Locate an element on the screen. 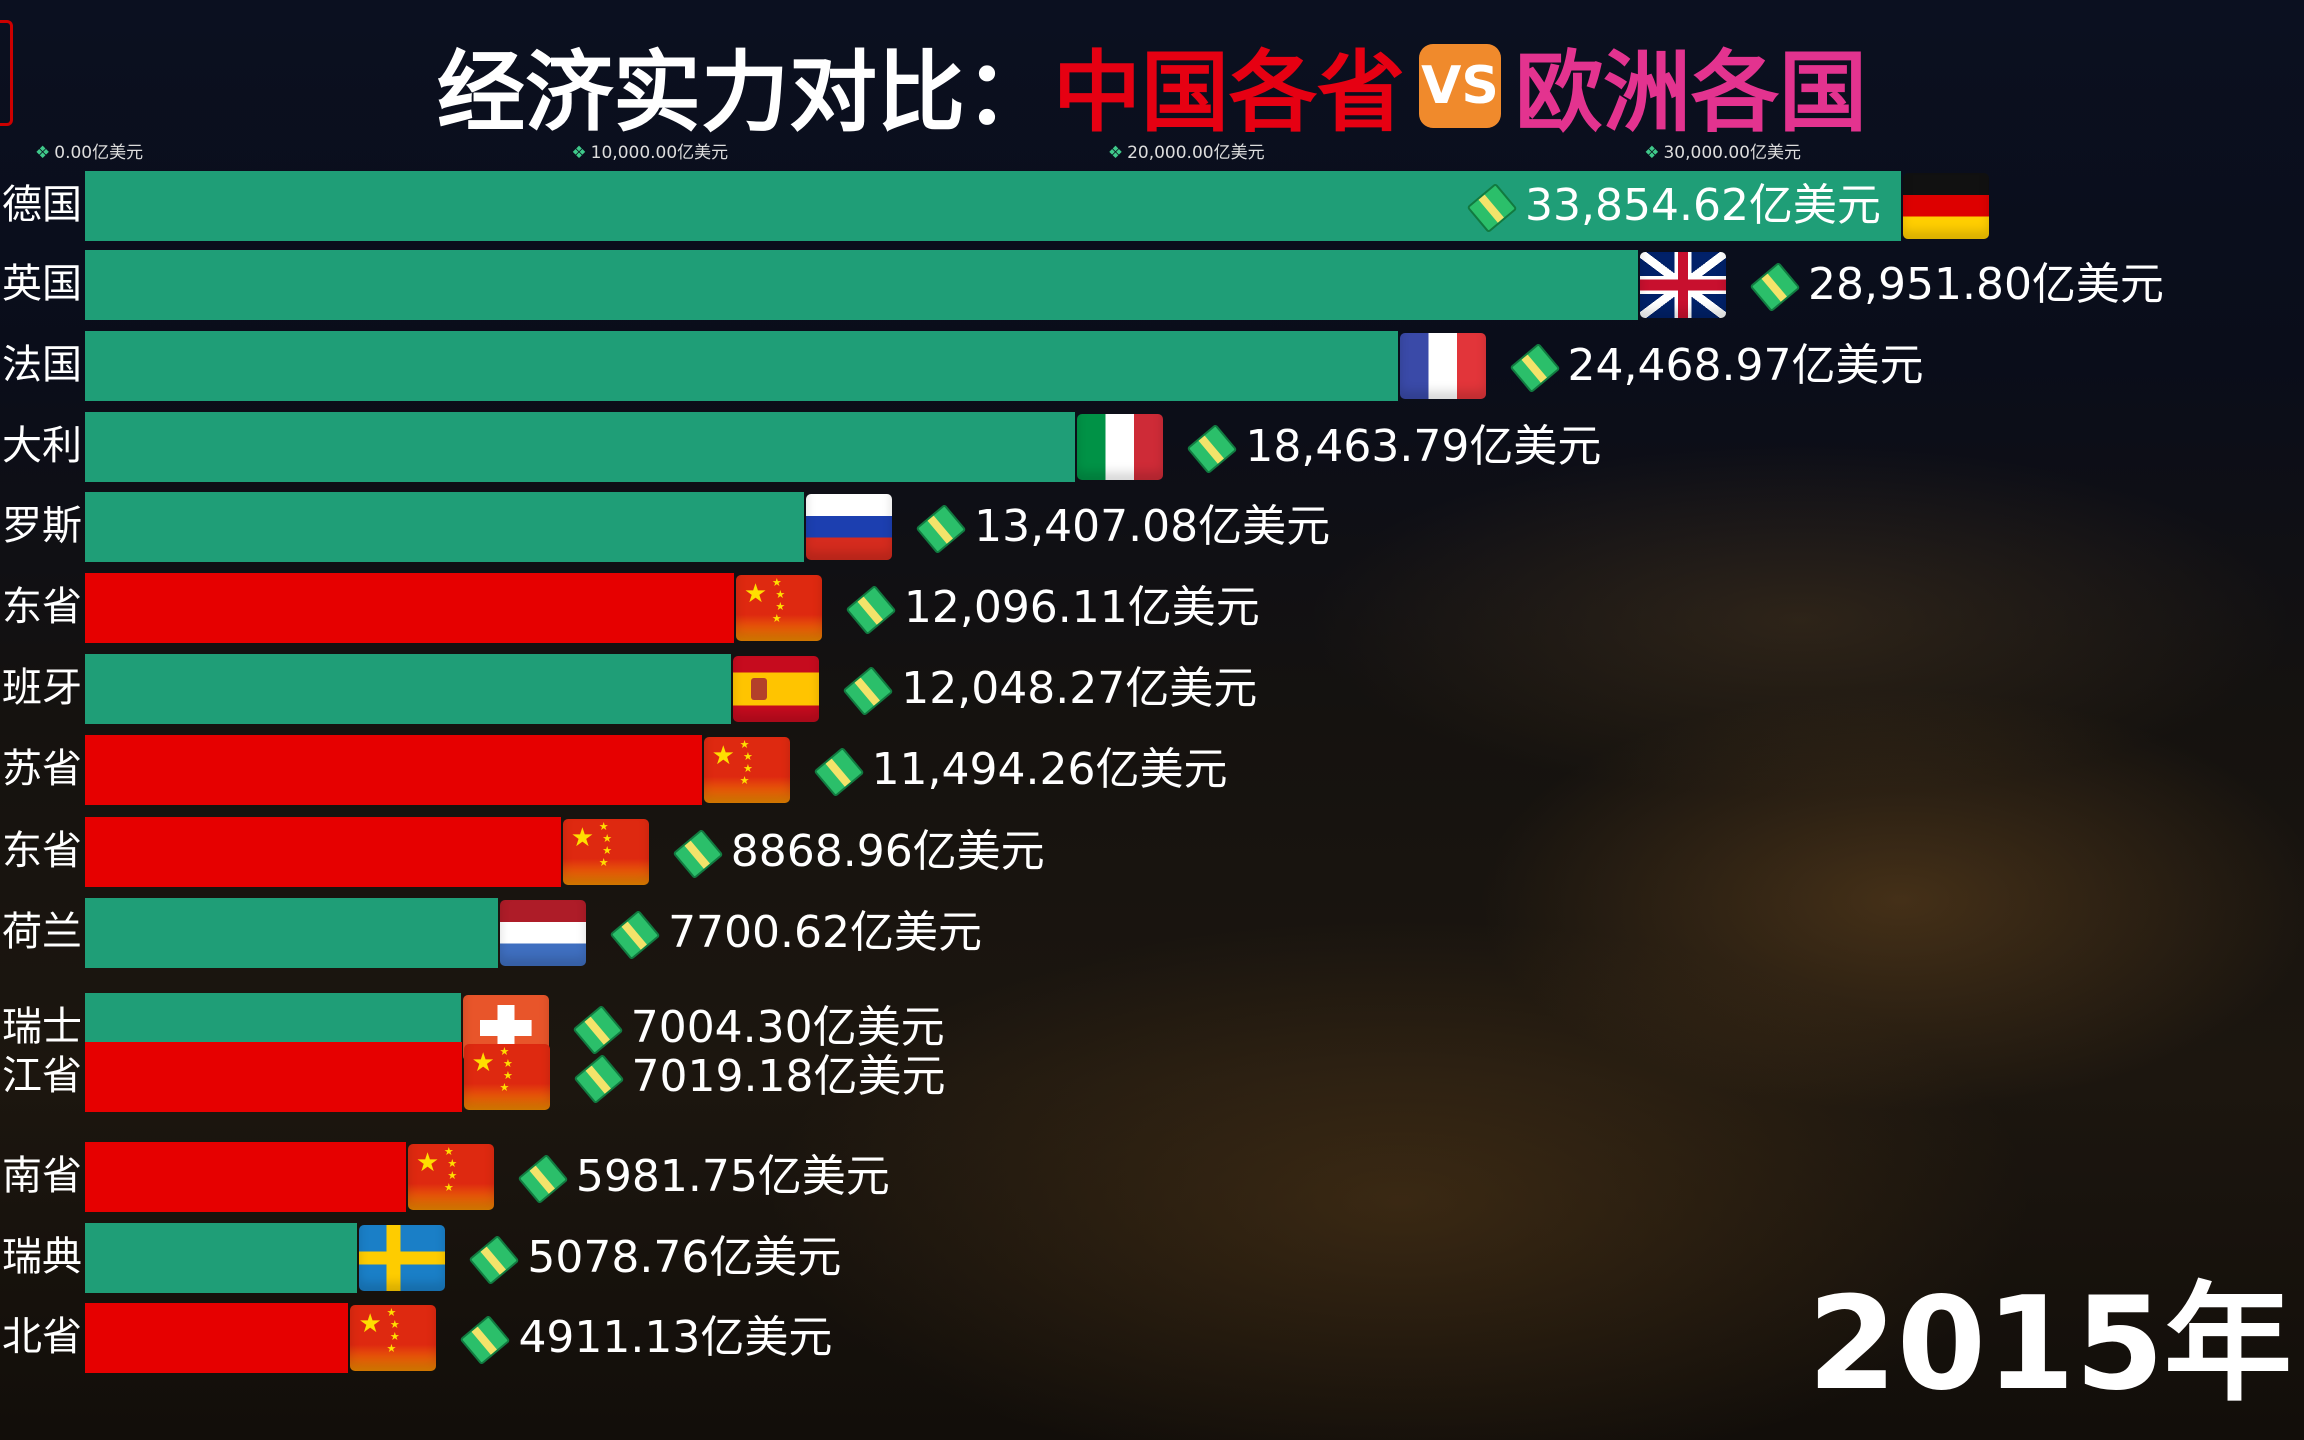 The width and height of the screenshot is (2304, 1440). bar-category-label: 班牙 is located at coordinates (42, 688).